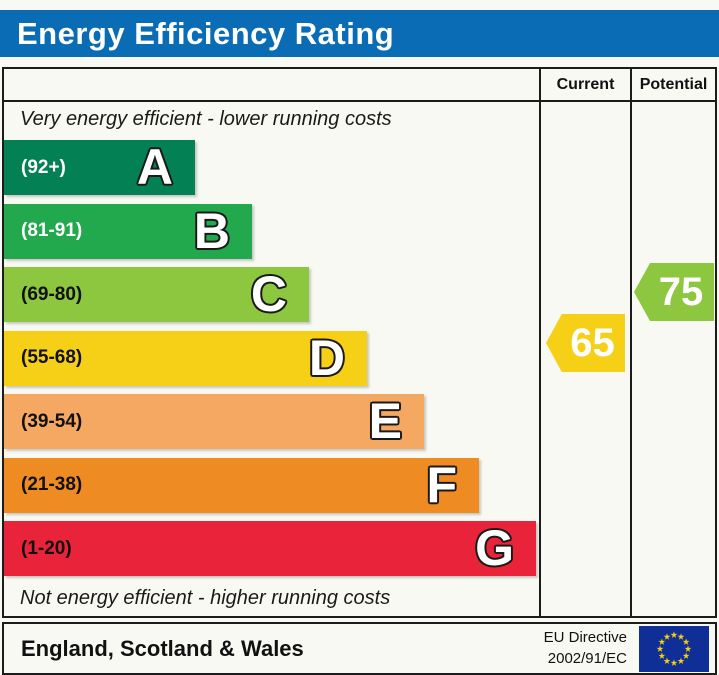  What do you see at coordinates (672, 359) in the screenshot?
I see `potential-column: 75` at bounding box center [672, 359].